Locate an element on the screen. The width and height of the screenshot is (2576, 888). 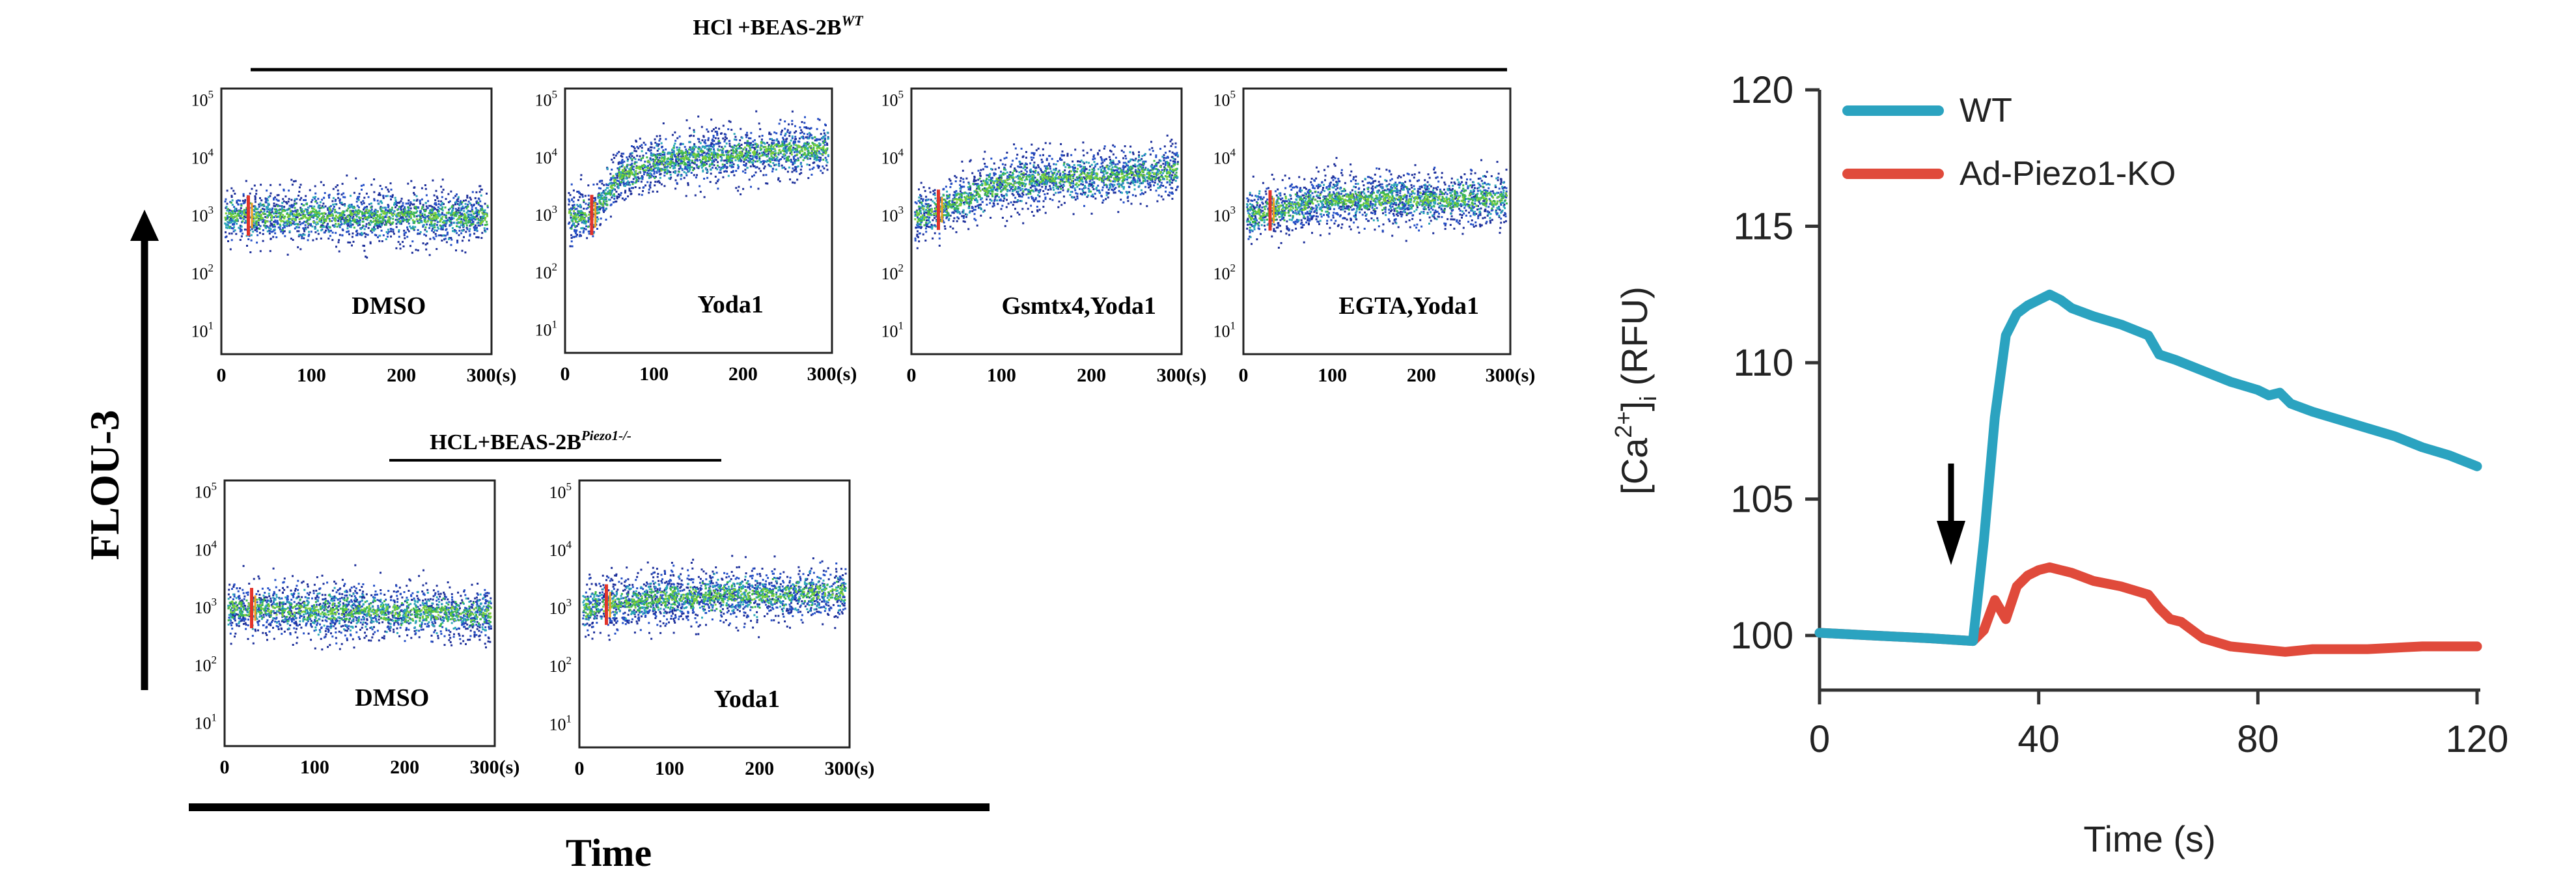
legend-label-ko: Ad-Piezo1-KO is located at coordinates (2068, 174).